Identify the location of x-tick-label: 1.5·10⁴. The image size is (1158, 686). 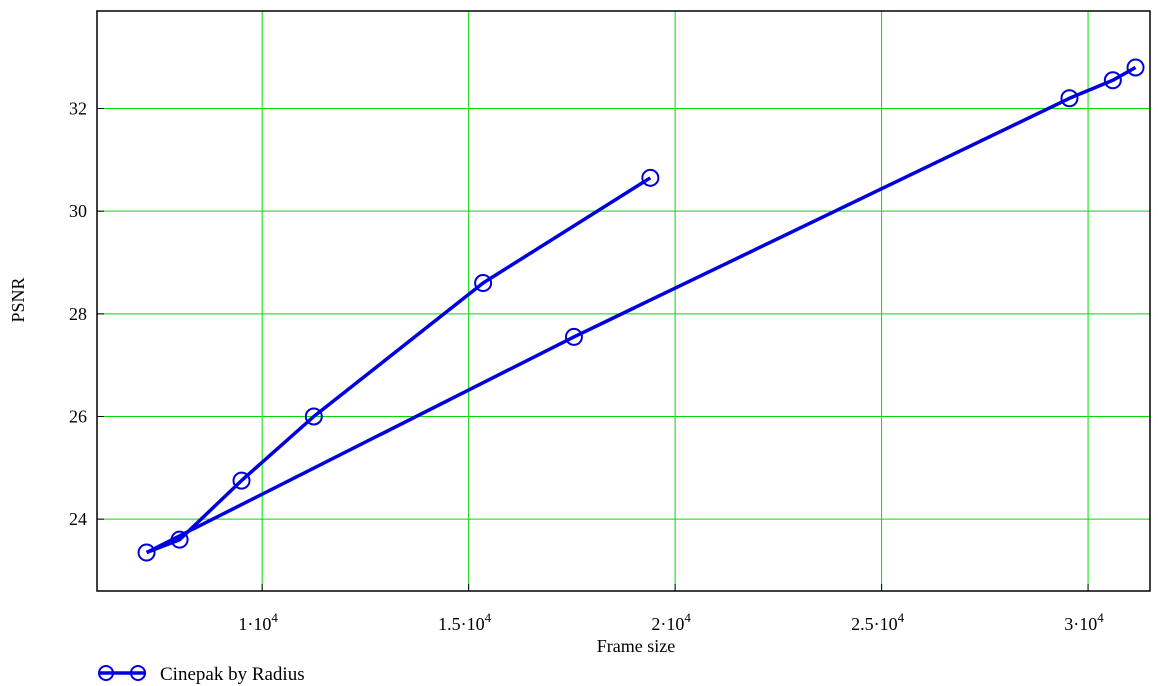
(465, 622).